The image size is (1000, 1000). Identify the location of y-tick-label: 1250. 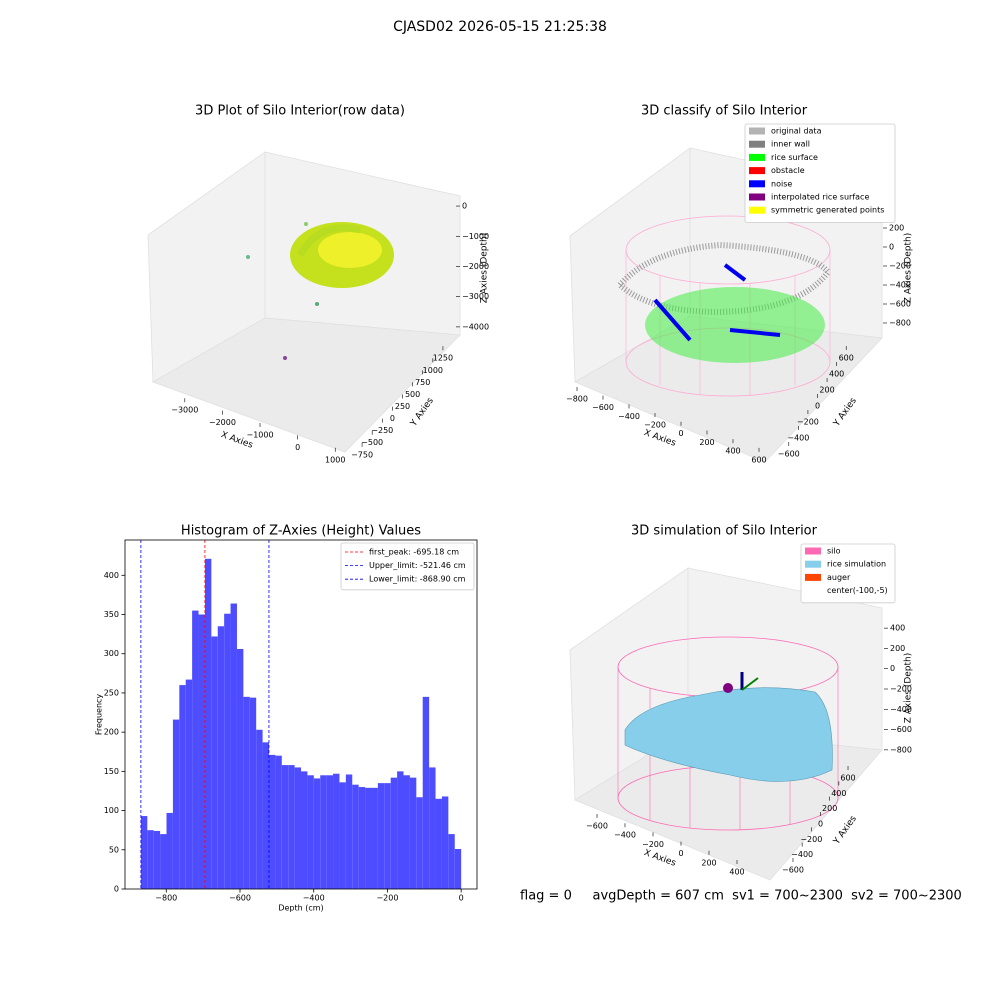
(443, 358).